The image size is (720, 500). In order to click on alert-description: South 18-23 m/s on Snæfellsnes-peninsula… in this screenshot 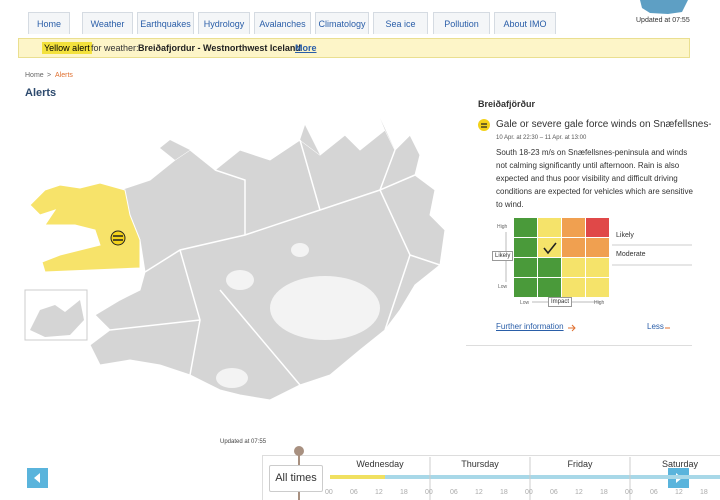, I will do `click(594, 178)`.